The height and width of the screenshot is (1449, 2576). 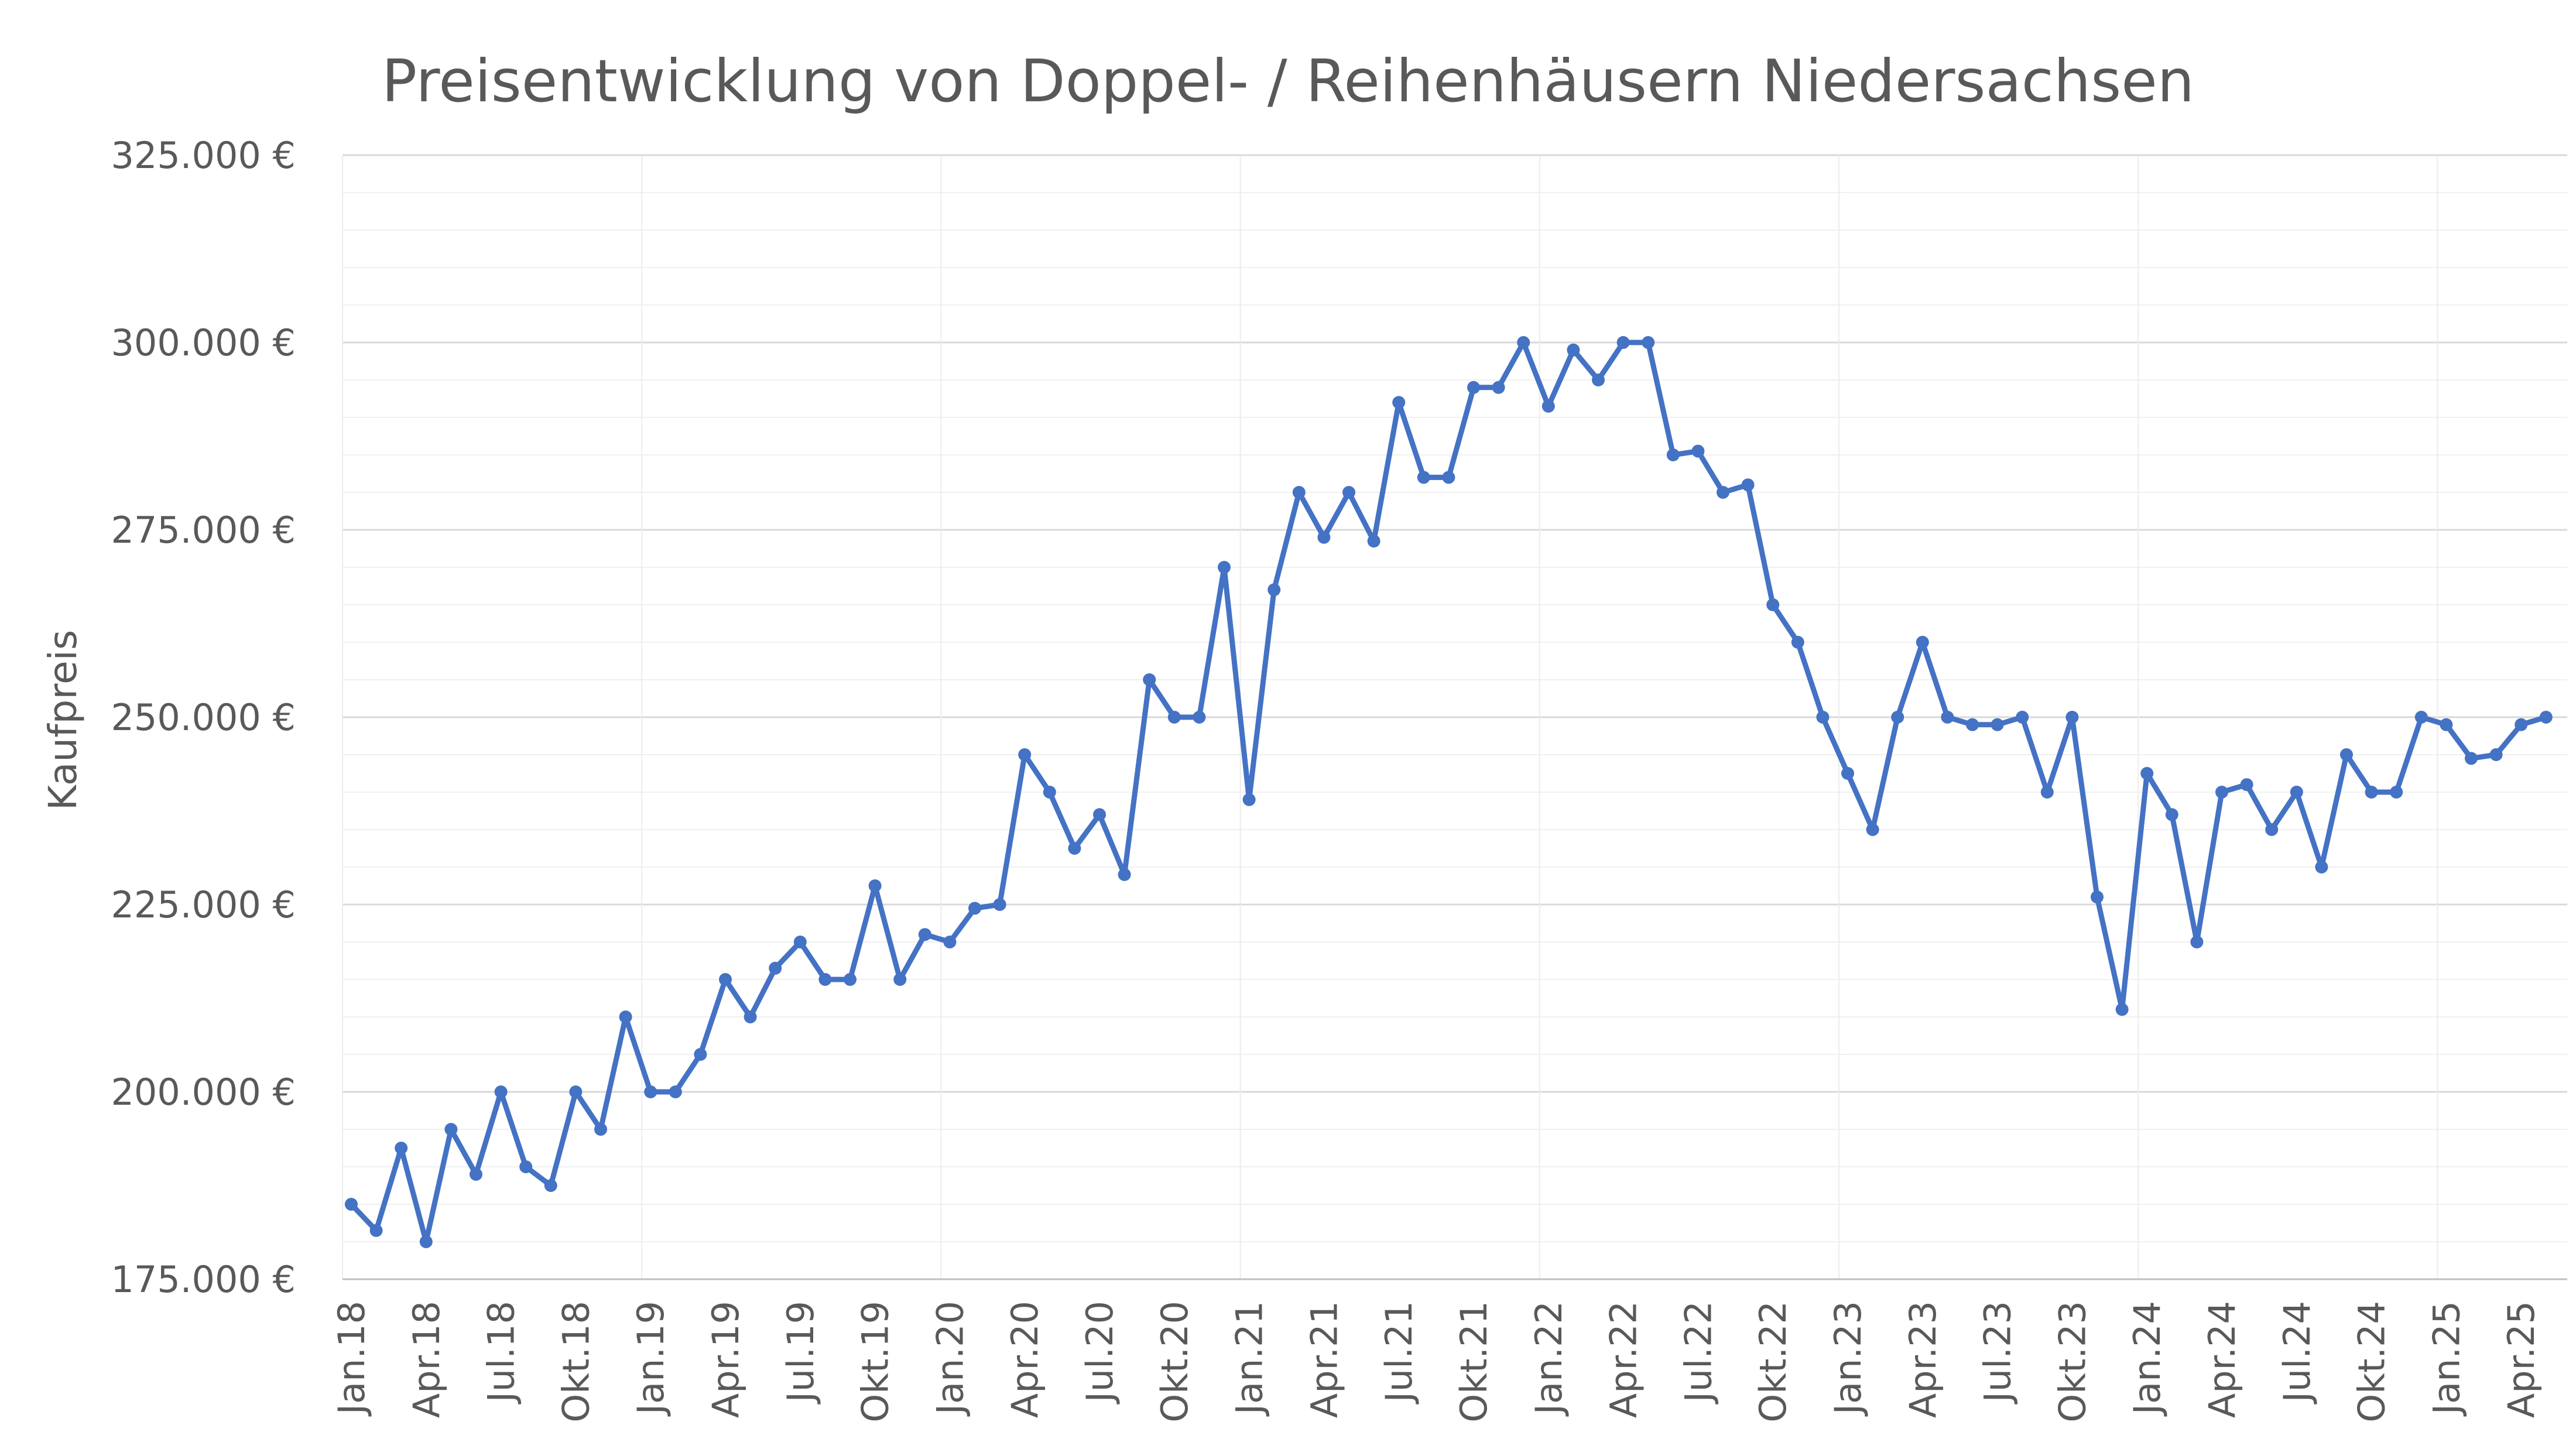 I want to click on x-tick-label: Jan.22, so click(x=1548, y=1359).